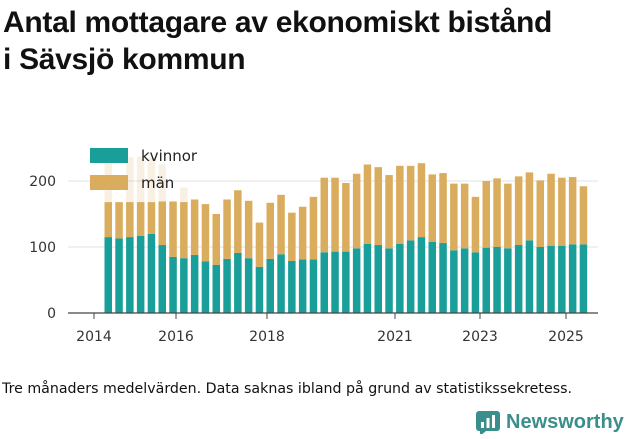  What do you see at coordinates (395, 337) in the screenshot?
I see `x-tick-label: 2021` at bounding box center [395, 337].